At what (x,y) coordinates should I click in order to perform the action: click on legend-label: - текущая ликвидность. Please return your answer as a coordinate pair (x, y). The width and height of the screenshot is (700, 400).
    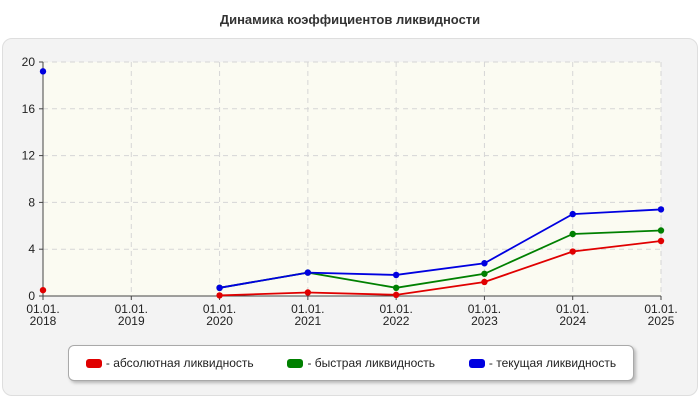
    Looking at the image, I should click on (552, 363).